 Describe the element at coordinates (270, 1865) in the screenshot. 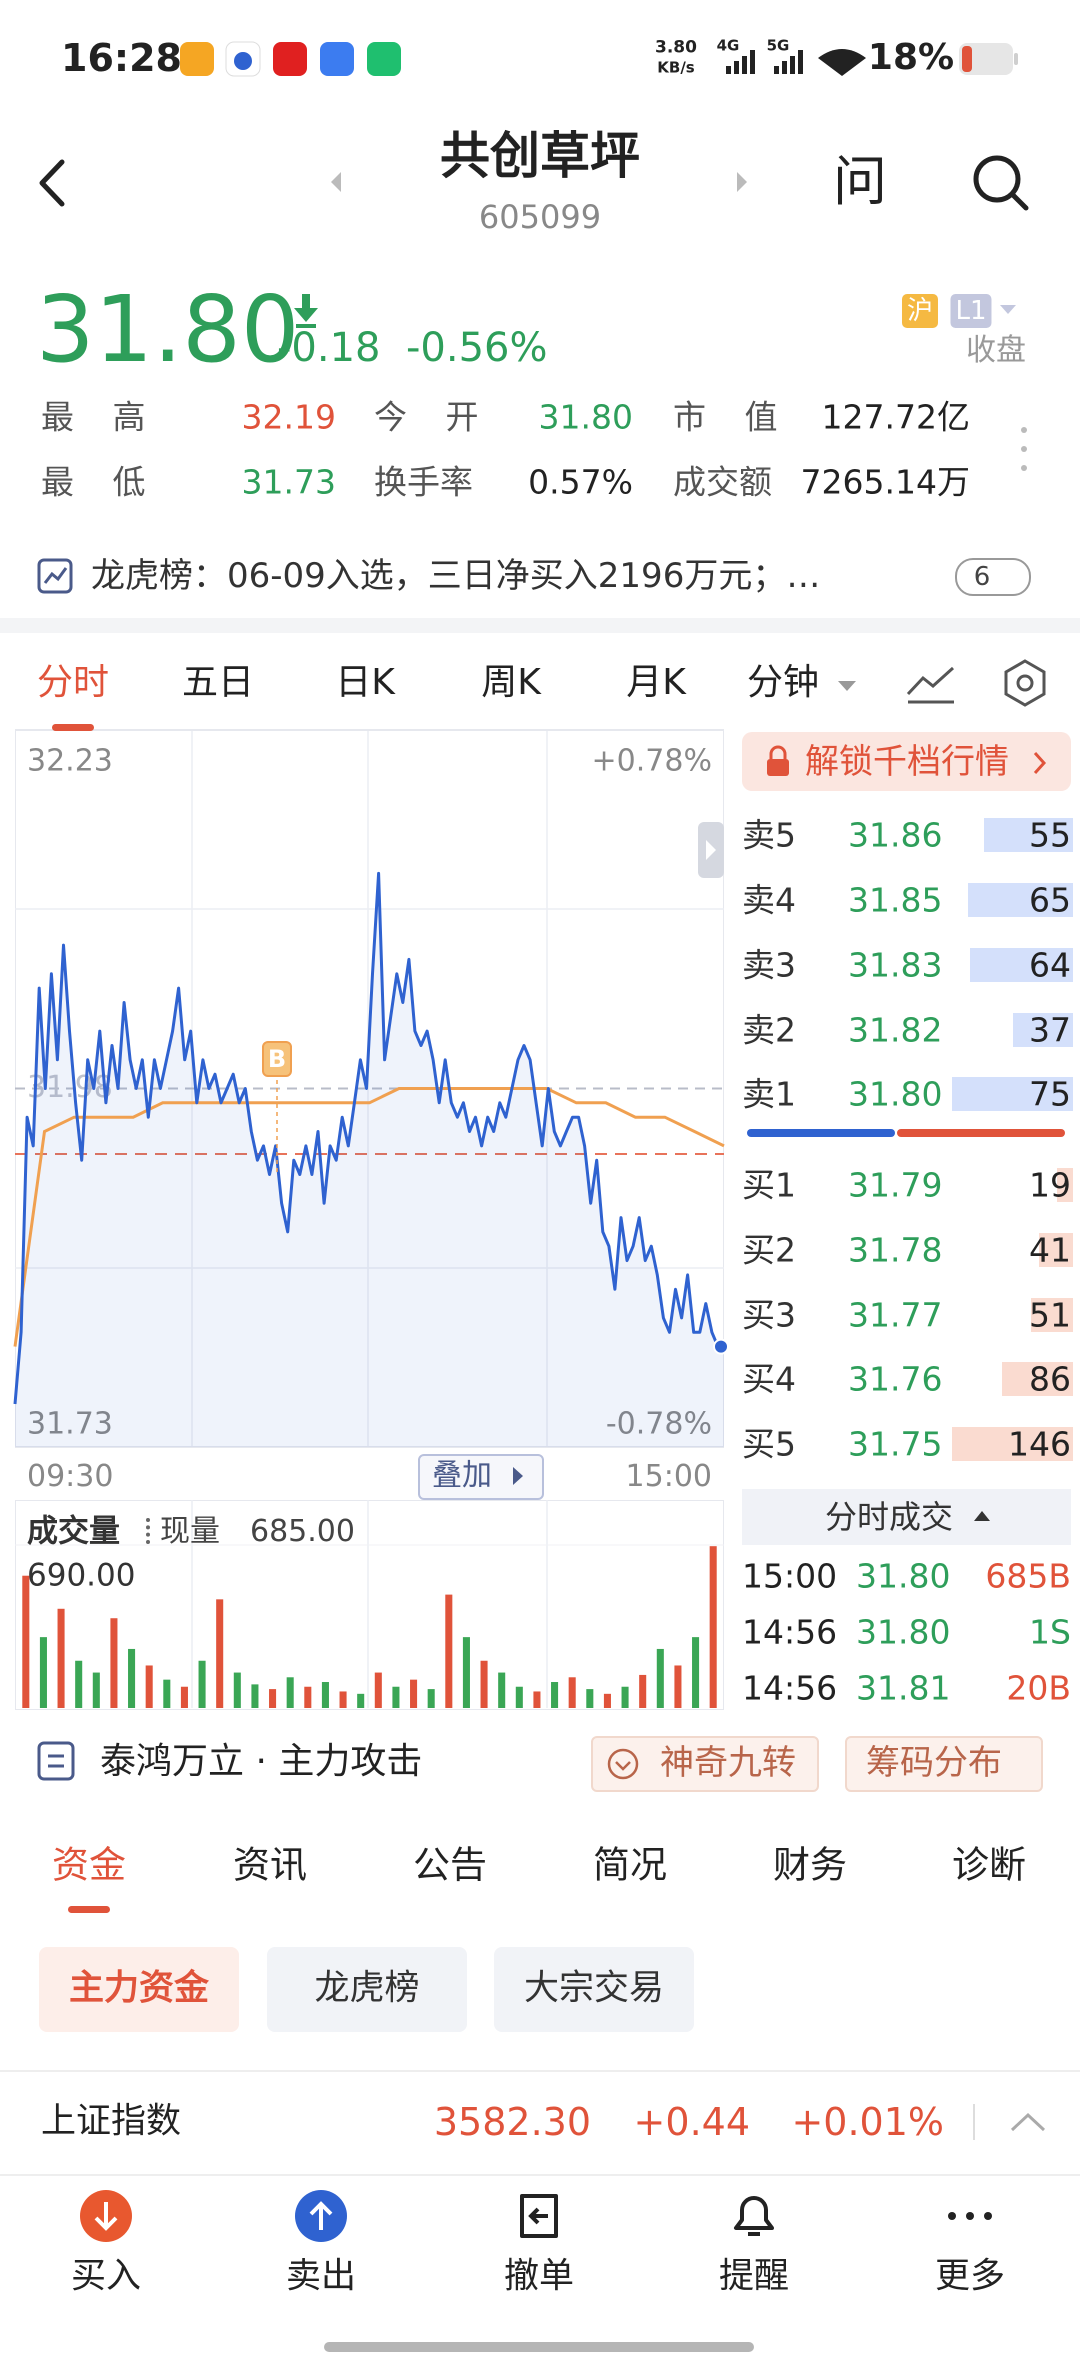

I see `info-tab: 资讯` at that location.